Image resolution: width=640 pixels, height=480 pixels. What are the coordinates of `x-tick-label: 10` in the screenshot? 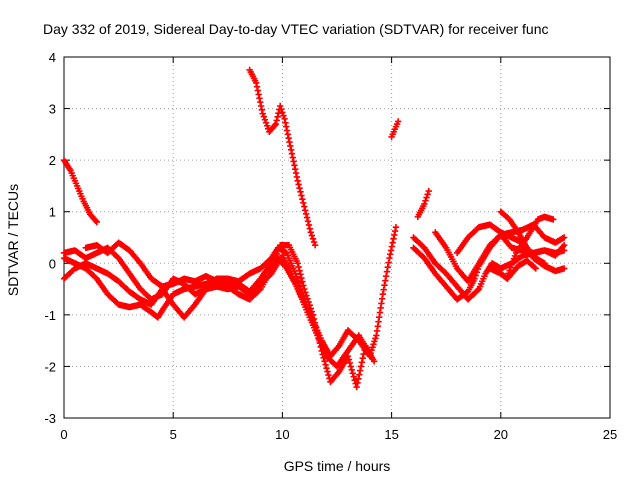 It's located at (282, 434).